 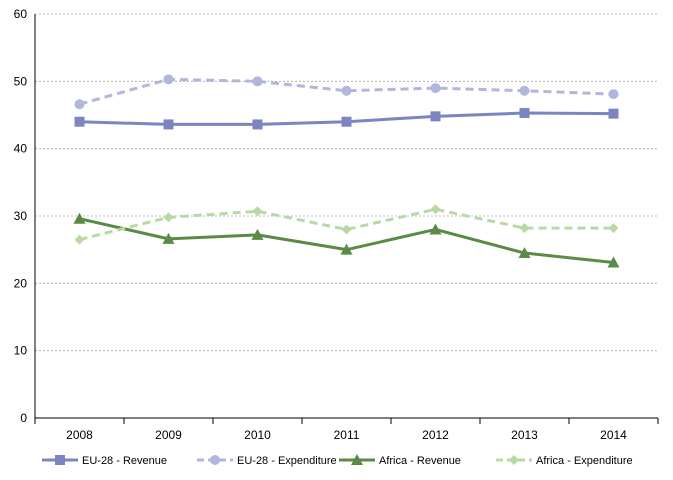 I want to click on legend-label: EU-28 - Expenditure, so click(x=287, y=461).